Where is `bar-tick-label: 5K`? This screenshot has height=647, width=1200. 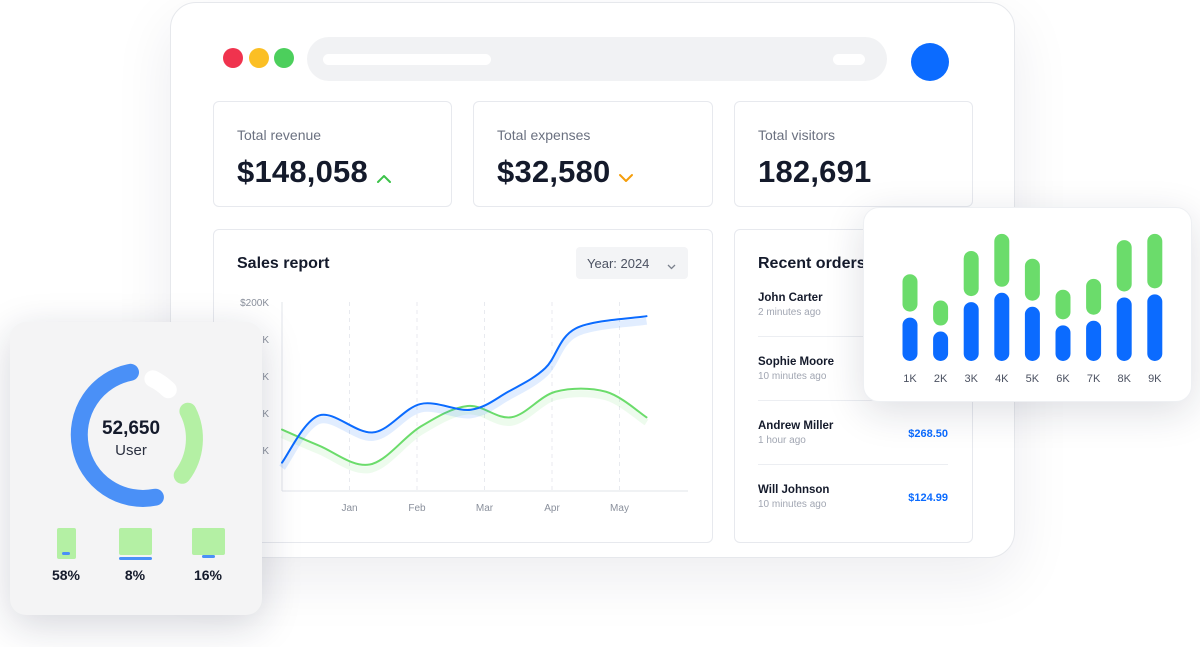 bar-tick-label: 5K is located at coordinates (1033, 379).